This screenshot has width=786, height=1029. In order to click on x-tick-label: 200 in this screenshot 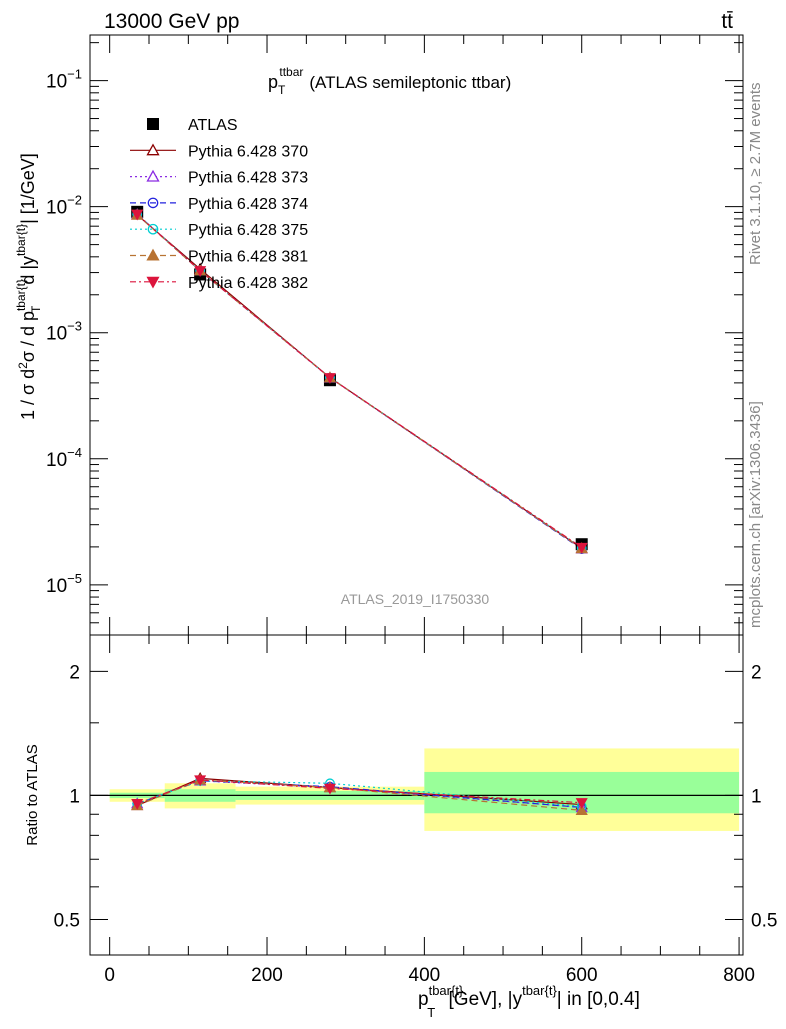, I will do `click(267, 975)`.